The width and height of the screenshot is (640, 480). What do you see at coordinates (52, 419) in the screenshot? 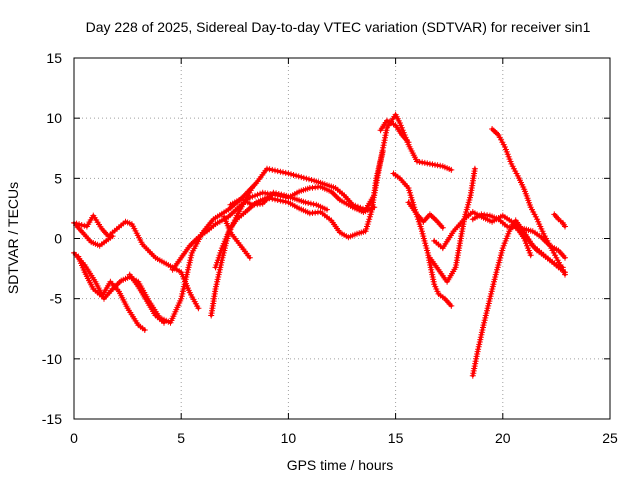
I see `y-tick-label: -15` at bounding box center [52, 419].